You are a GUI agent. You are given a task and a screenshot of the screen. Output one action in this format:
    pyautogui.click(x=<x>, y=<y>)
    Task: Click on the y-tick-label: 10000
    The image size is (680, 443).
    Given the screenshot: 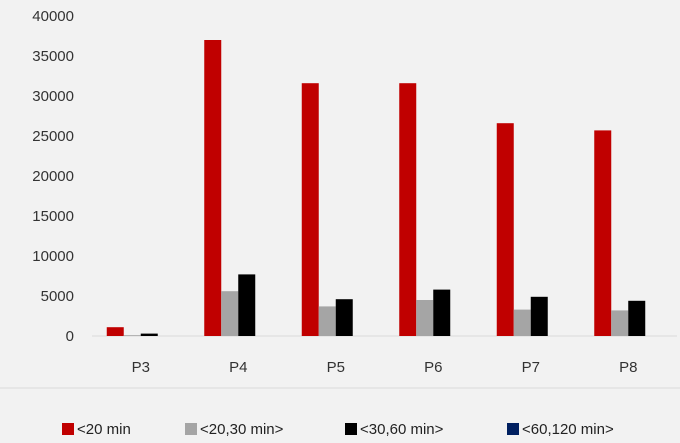 What is the action you would take?
    pyautogui.click(x=53, y=256)
    